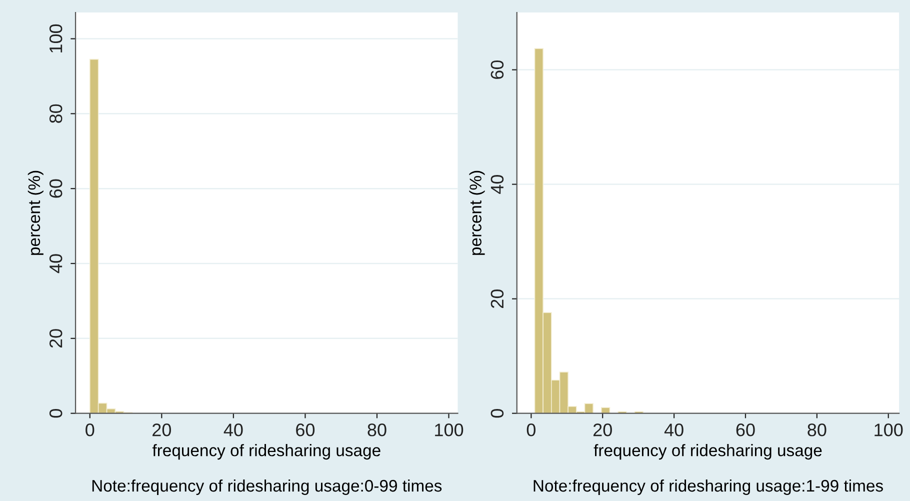 Image resolution: width=910 pixels, height=501 pixels. What do you see at coordinates (267, 487) in the screenshot?
I see `text: Note:frequency of ridesharing usage:0-99 times` at bounding box center [267, 487].